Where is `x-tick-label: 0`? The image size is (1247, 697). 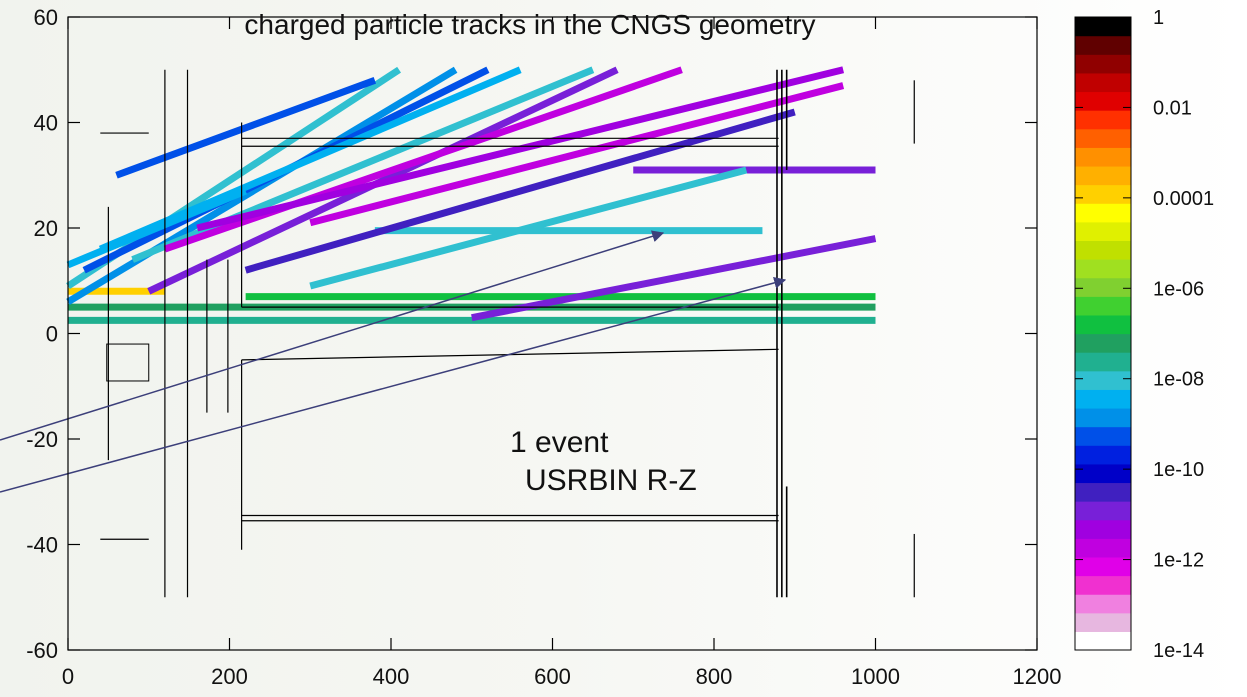
x-tick-label: 0 is located at coordinates (68, 676).